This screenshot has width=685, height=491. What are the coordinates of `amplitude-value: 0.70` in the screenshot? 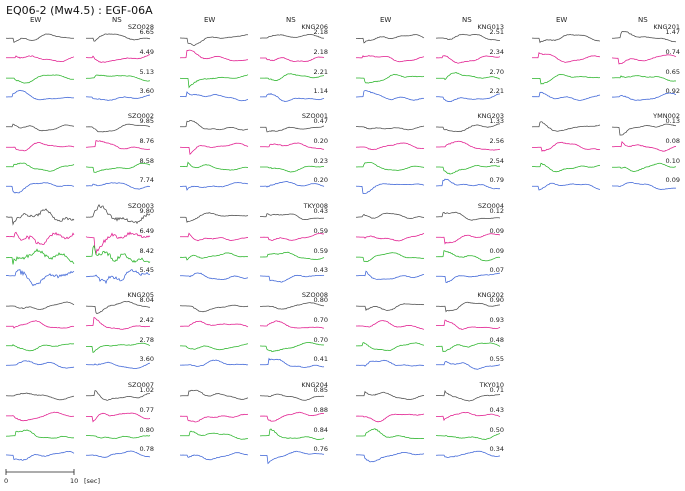 It's located at (321, 340).